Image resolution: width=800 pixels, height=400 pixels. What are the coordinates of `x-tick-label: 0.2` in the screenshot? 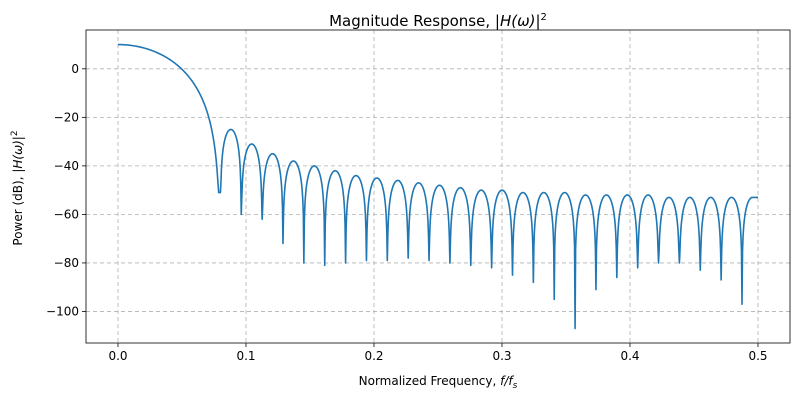 It's located at (373, 356).